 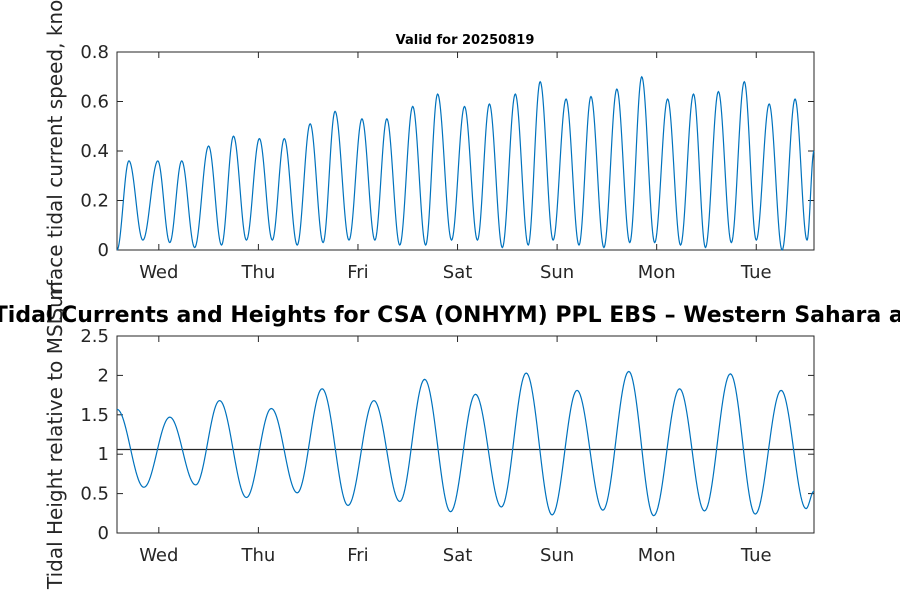 What do you see at coordinates (357, 272) in the screenshot?
I see `current-speed-x-tick-label: Fri` at bounding box center [357, 272].